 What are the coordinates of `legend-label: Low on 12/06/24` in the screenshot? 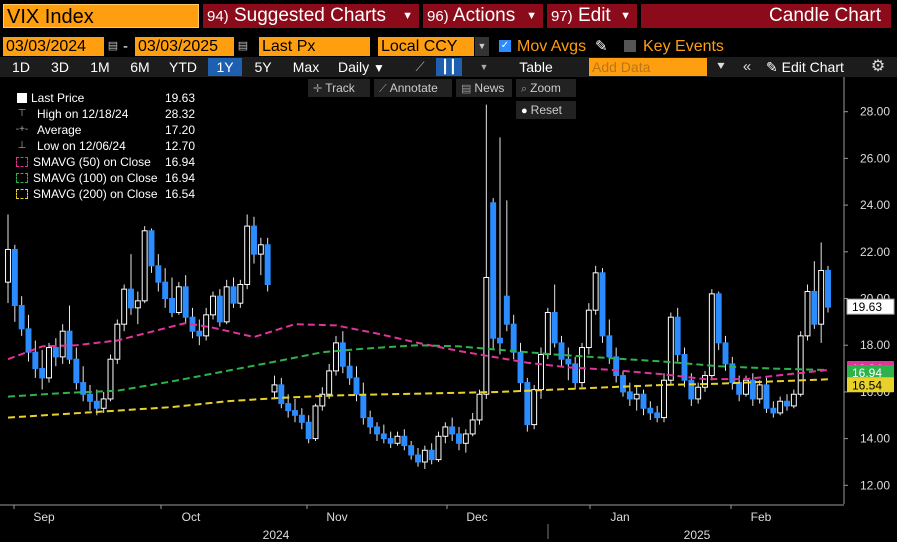 It's located at (81, 146).